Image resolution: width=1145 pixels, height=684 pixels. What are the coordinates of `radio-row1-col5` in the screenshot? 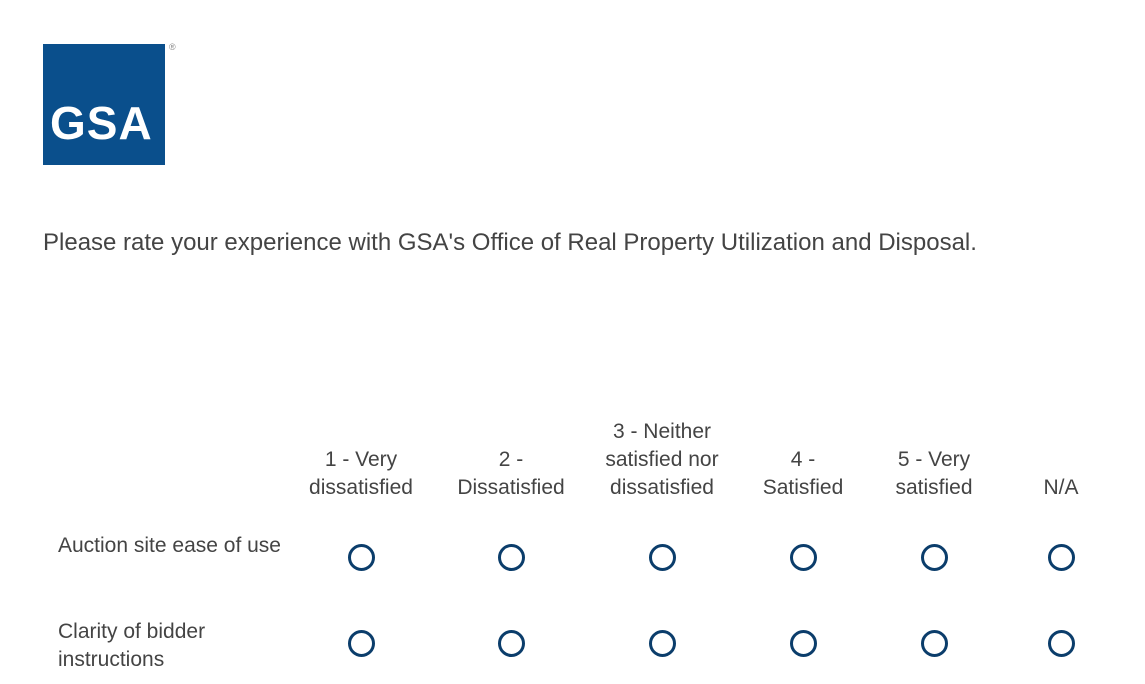 It's located at (934, 557).